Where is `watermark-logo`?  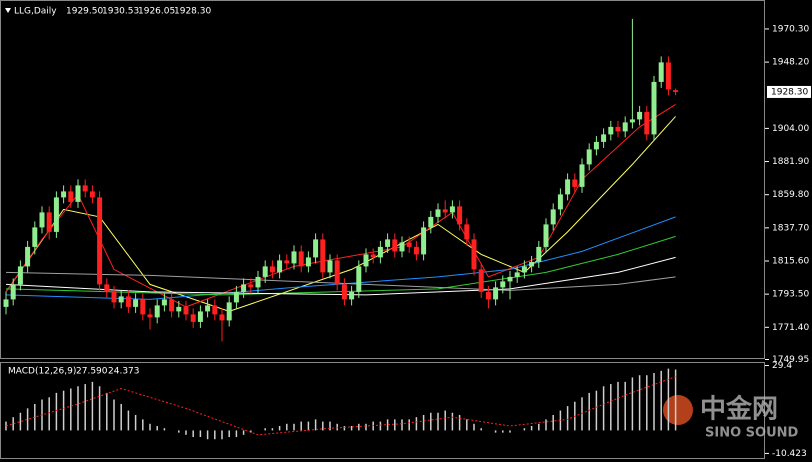 watermark-logo is located at coordinates (678, 410).